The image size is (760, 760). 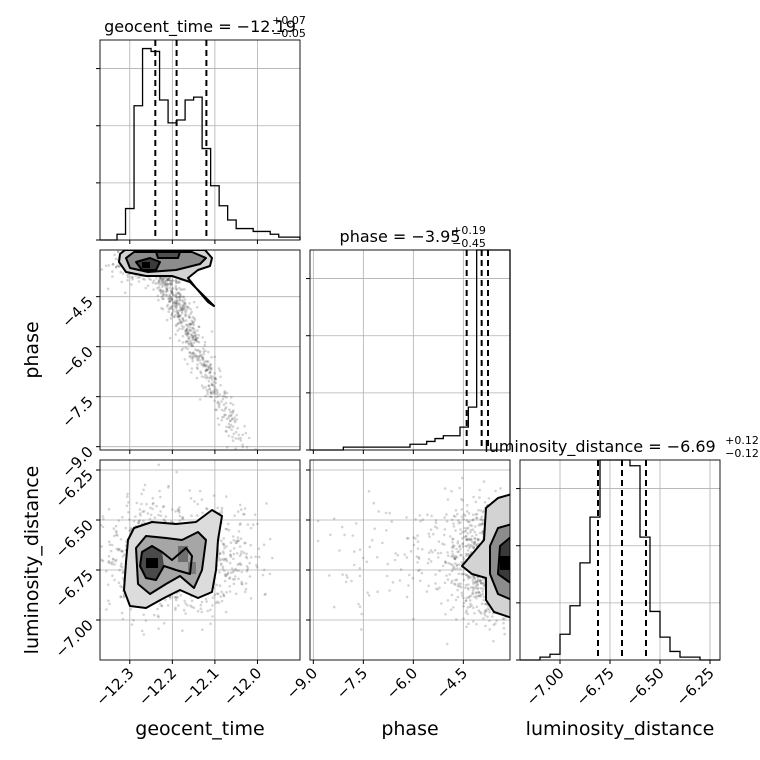 I want to click on histogram-phase, so click(x=410, y=350).